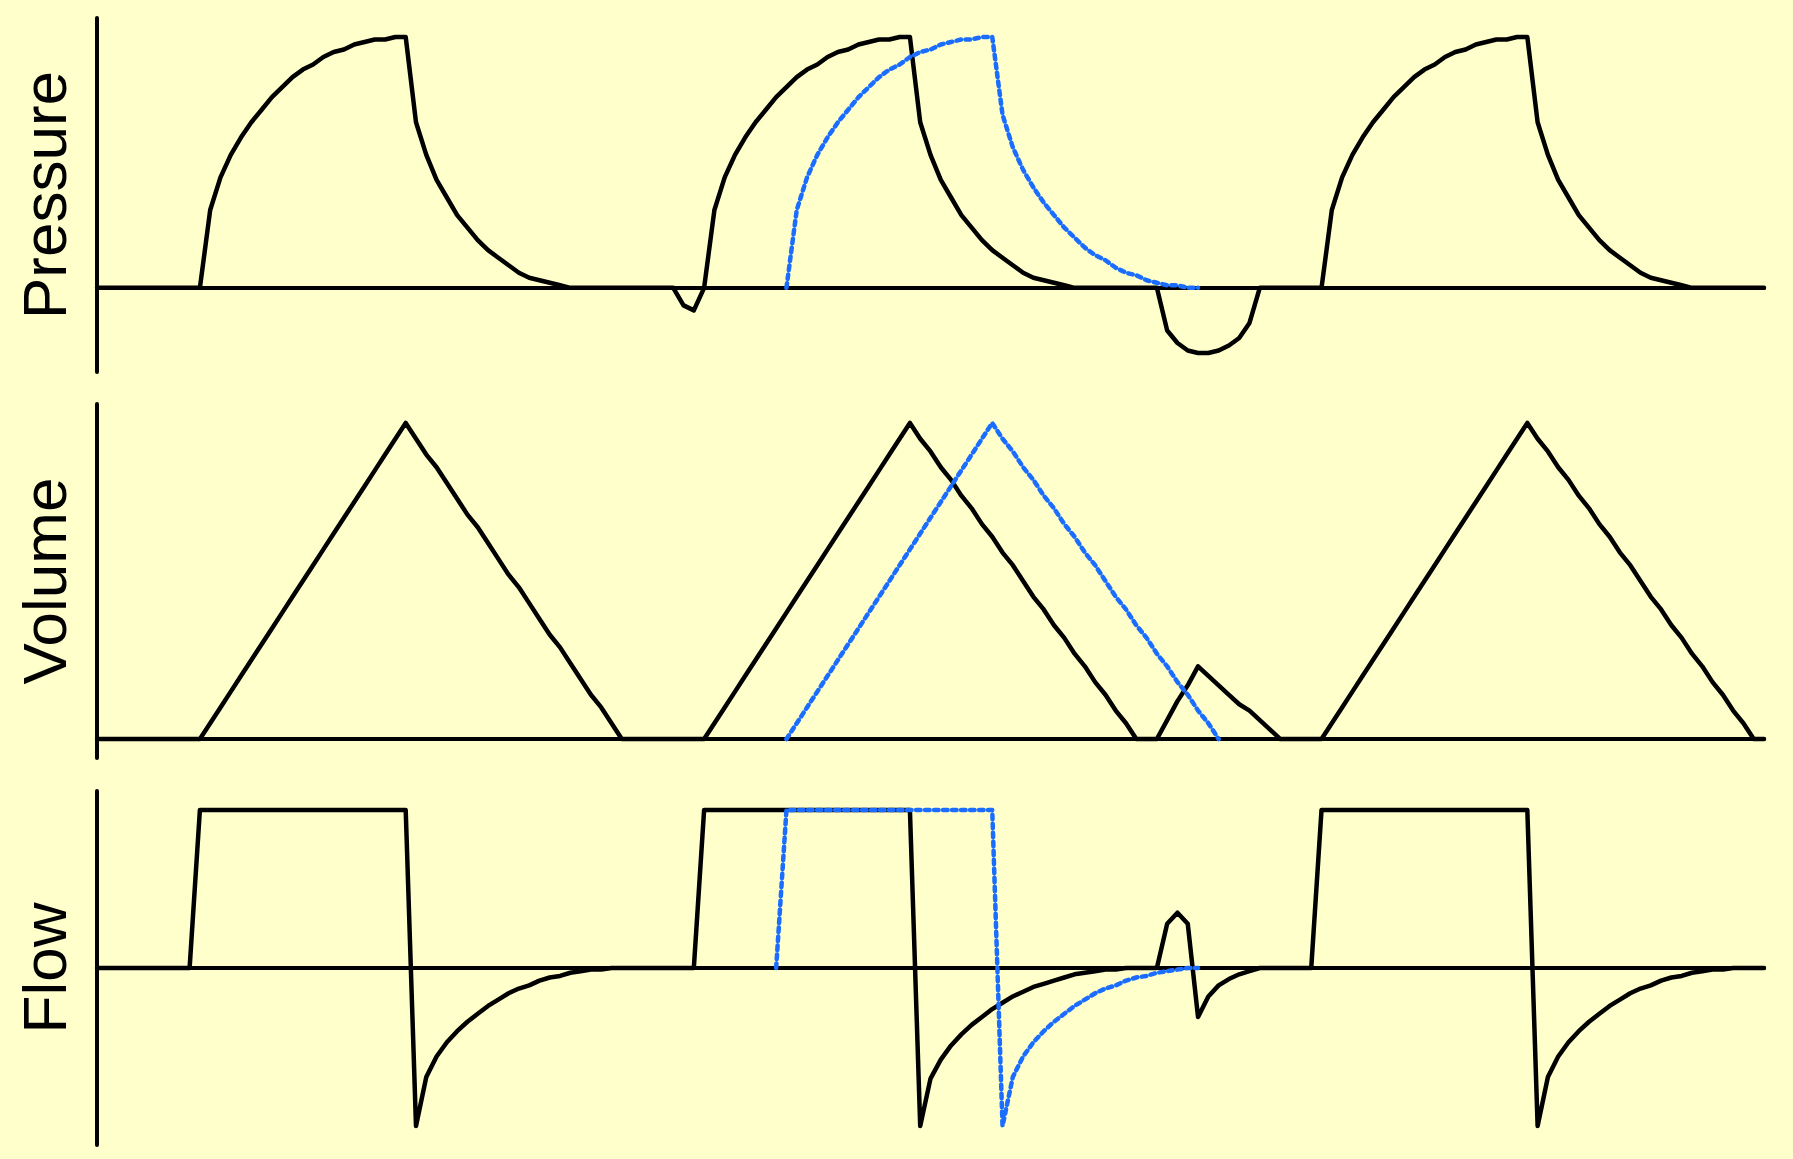  Describe the element at coordinates (44, 581) in the screenshot. I see `y-axis-title: Volume` at that location.